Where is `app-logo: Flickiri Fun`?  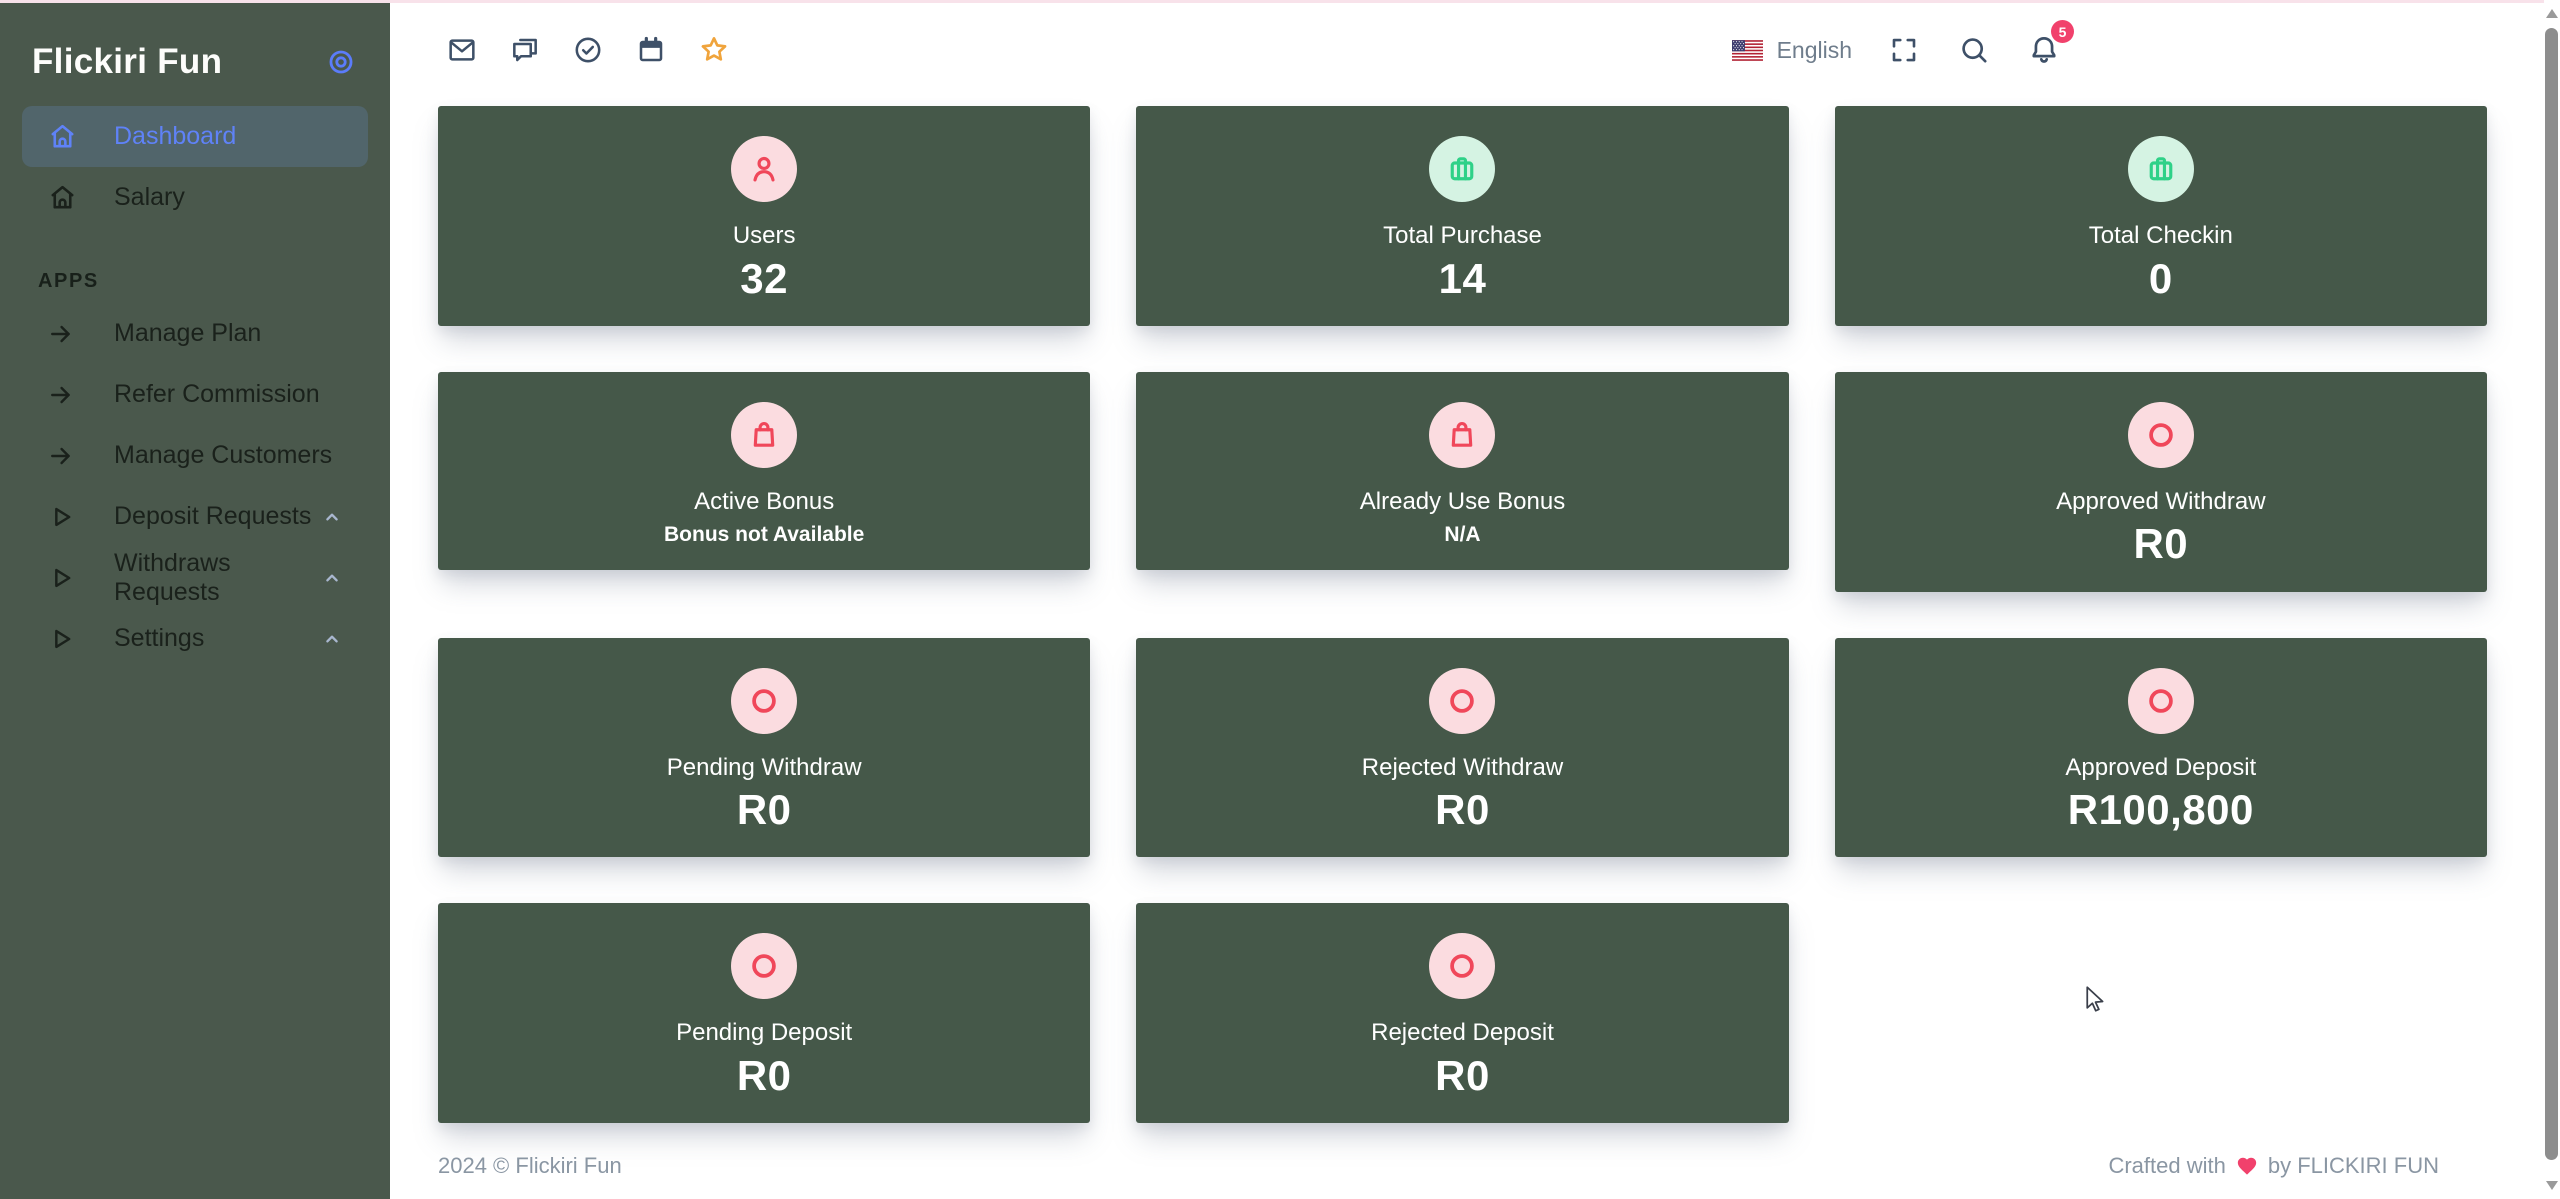 app-logo: Flickiri Fun is located at coordinates (127, 61).